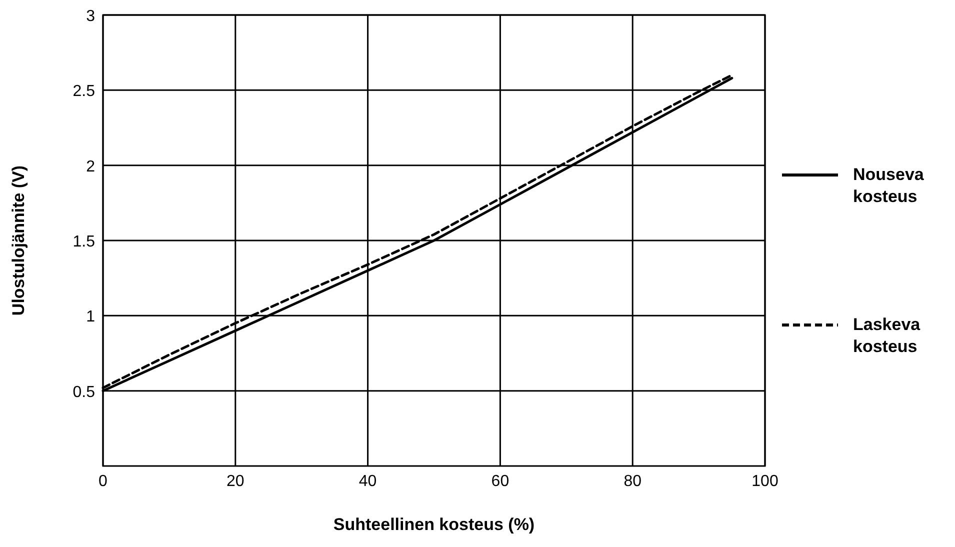 The image size is (955, 547). What do you see at coordinates (434, 524) in the screenshot?
I see `x-axis-title: Suhteellinen kosteus (%)` at bounding box center [434, 524].